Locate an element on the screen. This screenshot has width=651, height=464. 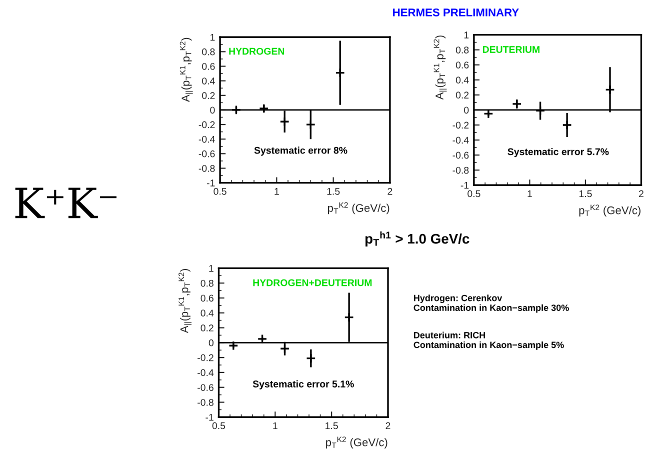
text: p$_{T}$$^{h1}$ > 1.0 GeV/c is located at coordinates (417, 238).